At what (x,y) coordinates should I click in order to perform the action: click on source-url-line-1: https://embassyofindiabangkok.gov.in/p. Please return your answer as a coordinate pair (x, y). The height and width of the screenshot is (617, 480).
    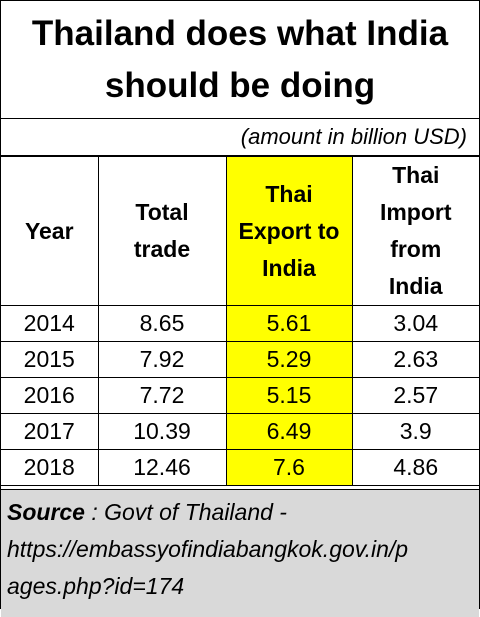
    Looking at the image, I should click on (208, 549).